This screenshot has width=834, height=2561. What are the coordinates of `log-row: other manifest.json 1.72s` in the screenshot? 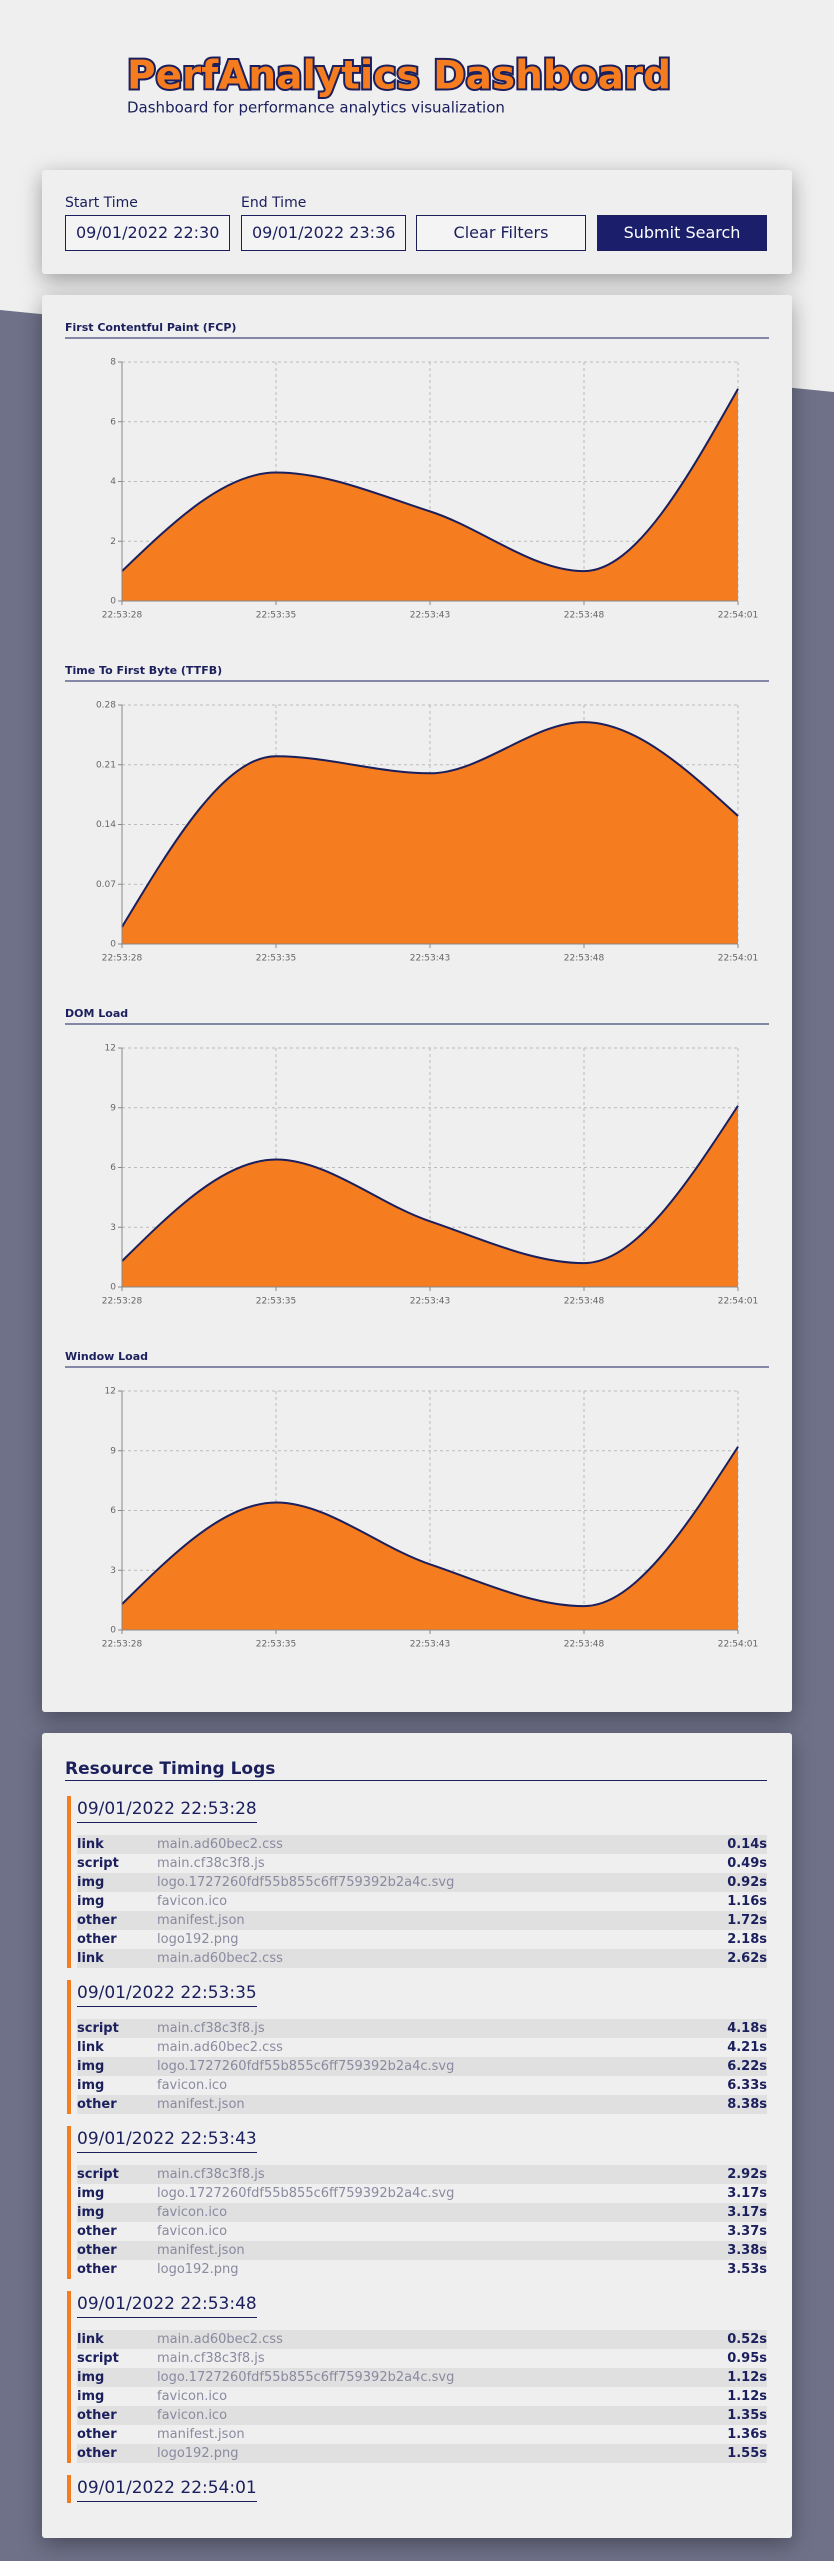 It's located at (422, 1920).